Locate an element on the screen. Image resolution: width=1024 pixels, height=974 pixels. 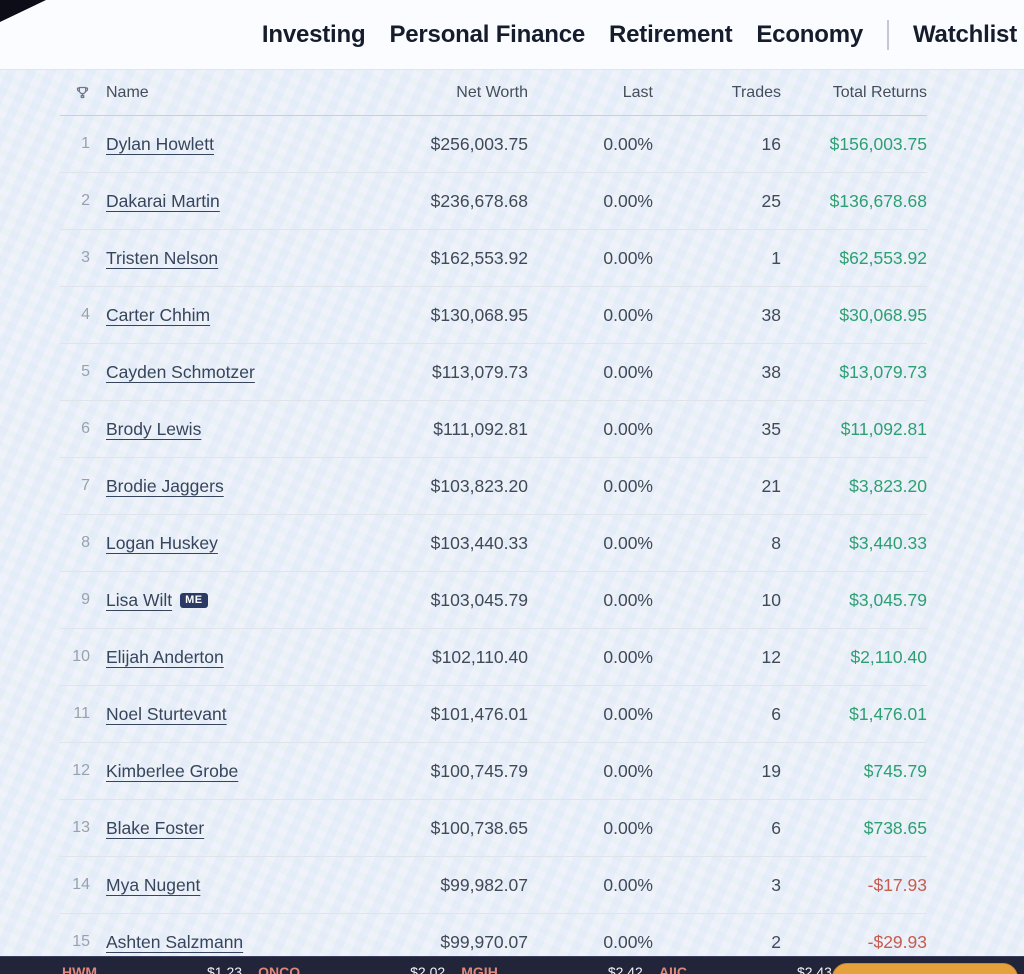
name-cell: Lisa Wilt ME is located at coordinates (219, 600).